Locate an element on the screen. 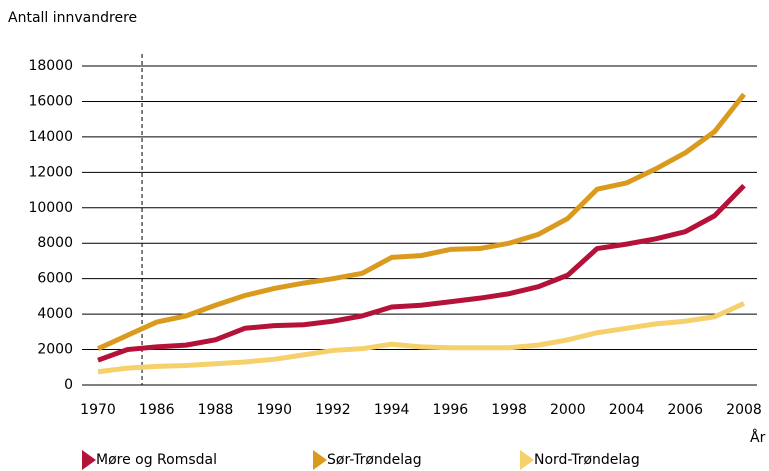 The height and width of the screenshot is (471, 769). x-tick-label: 1988 is located at coordinates (216, 410).